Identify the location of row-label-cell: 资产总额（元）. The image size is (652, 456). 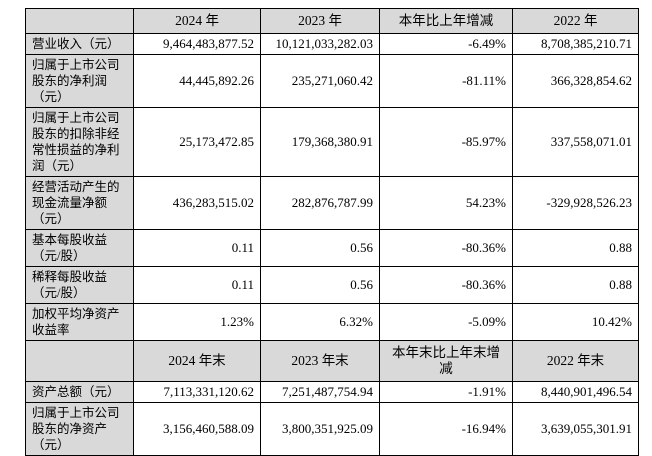
(79, 392).